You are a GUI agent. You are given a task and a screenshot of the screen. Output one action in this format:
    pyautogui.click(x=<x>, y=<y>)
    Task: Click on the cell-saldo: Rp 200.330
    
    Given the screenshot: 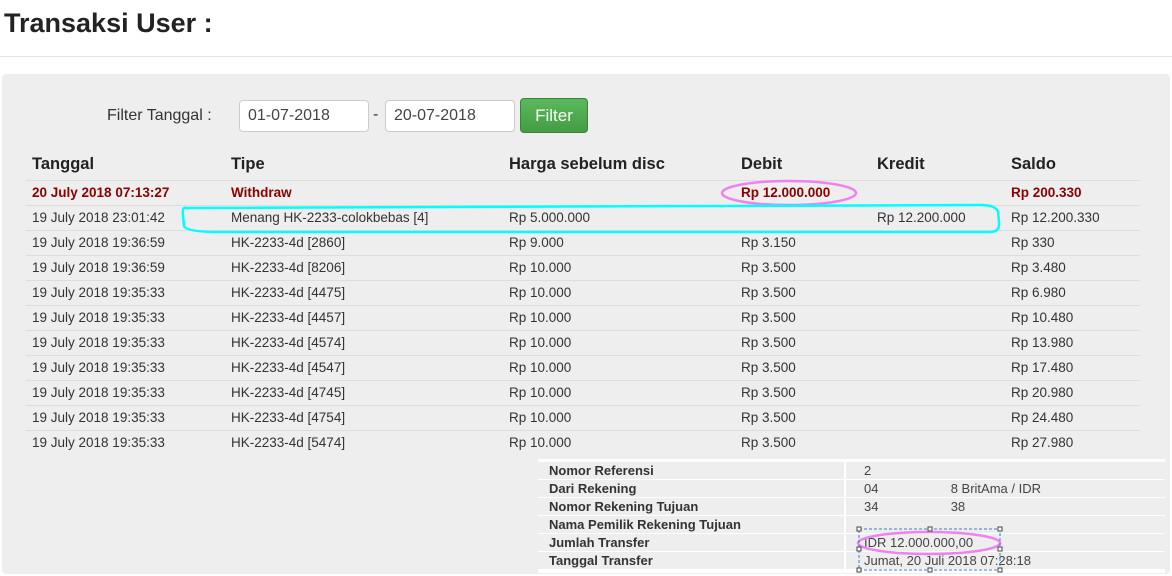 What is the action you would take?
    pyautogui.click(x=1072, y=192)
    